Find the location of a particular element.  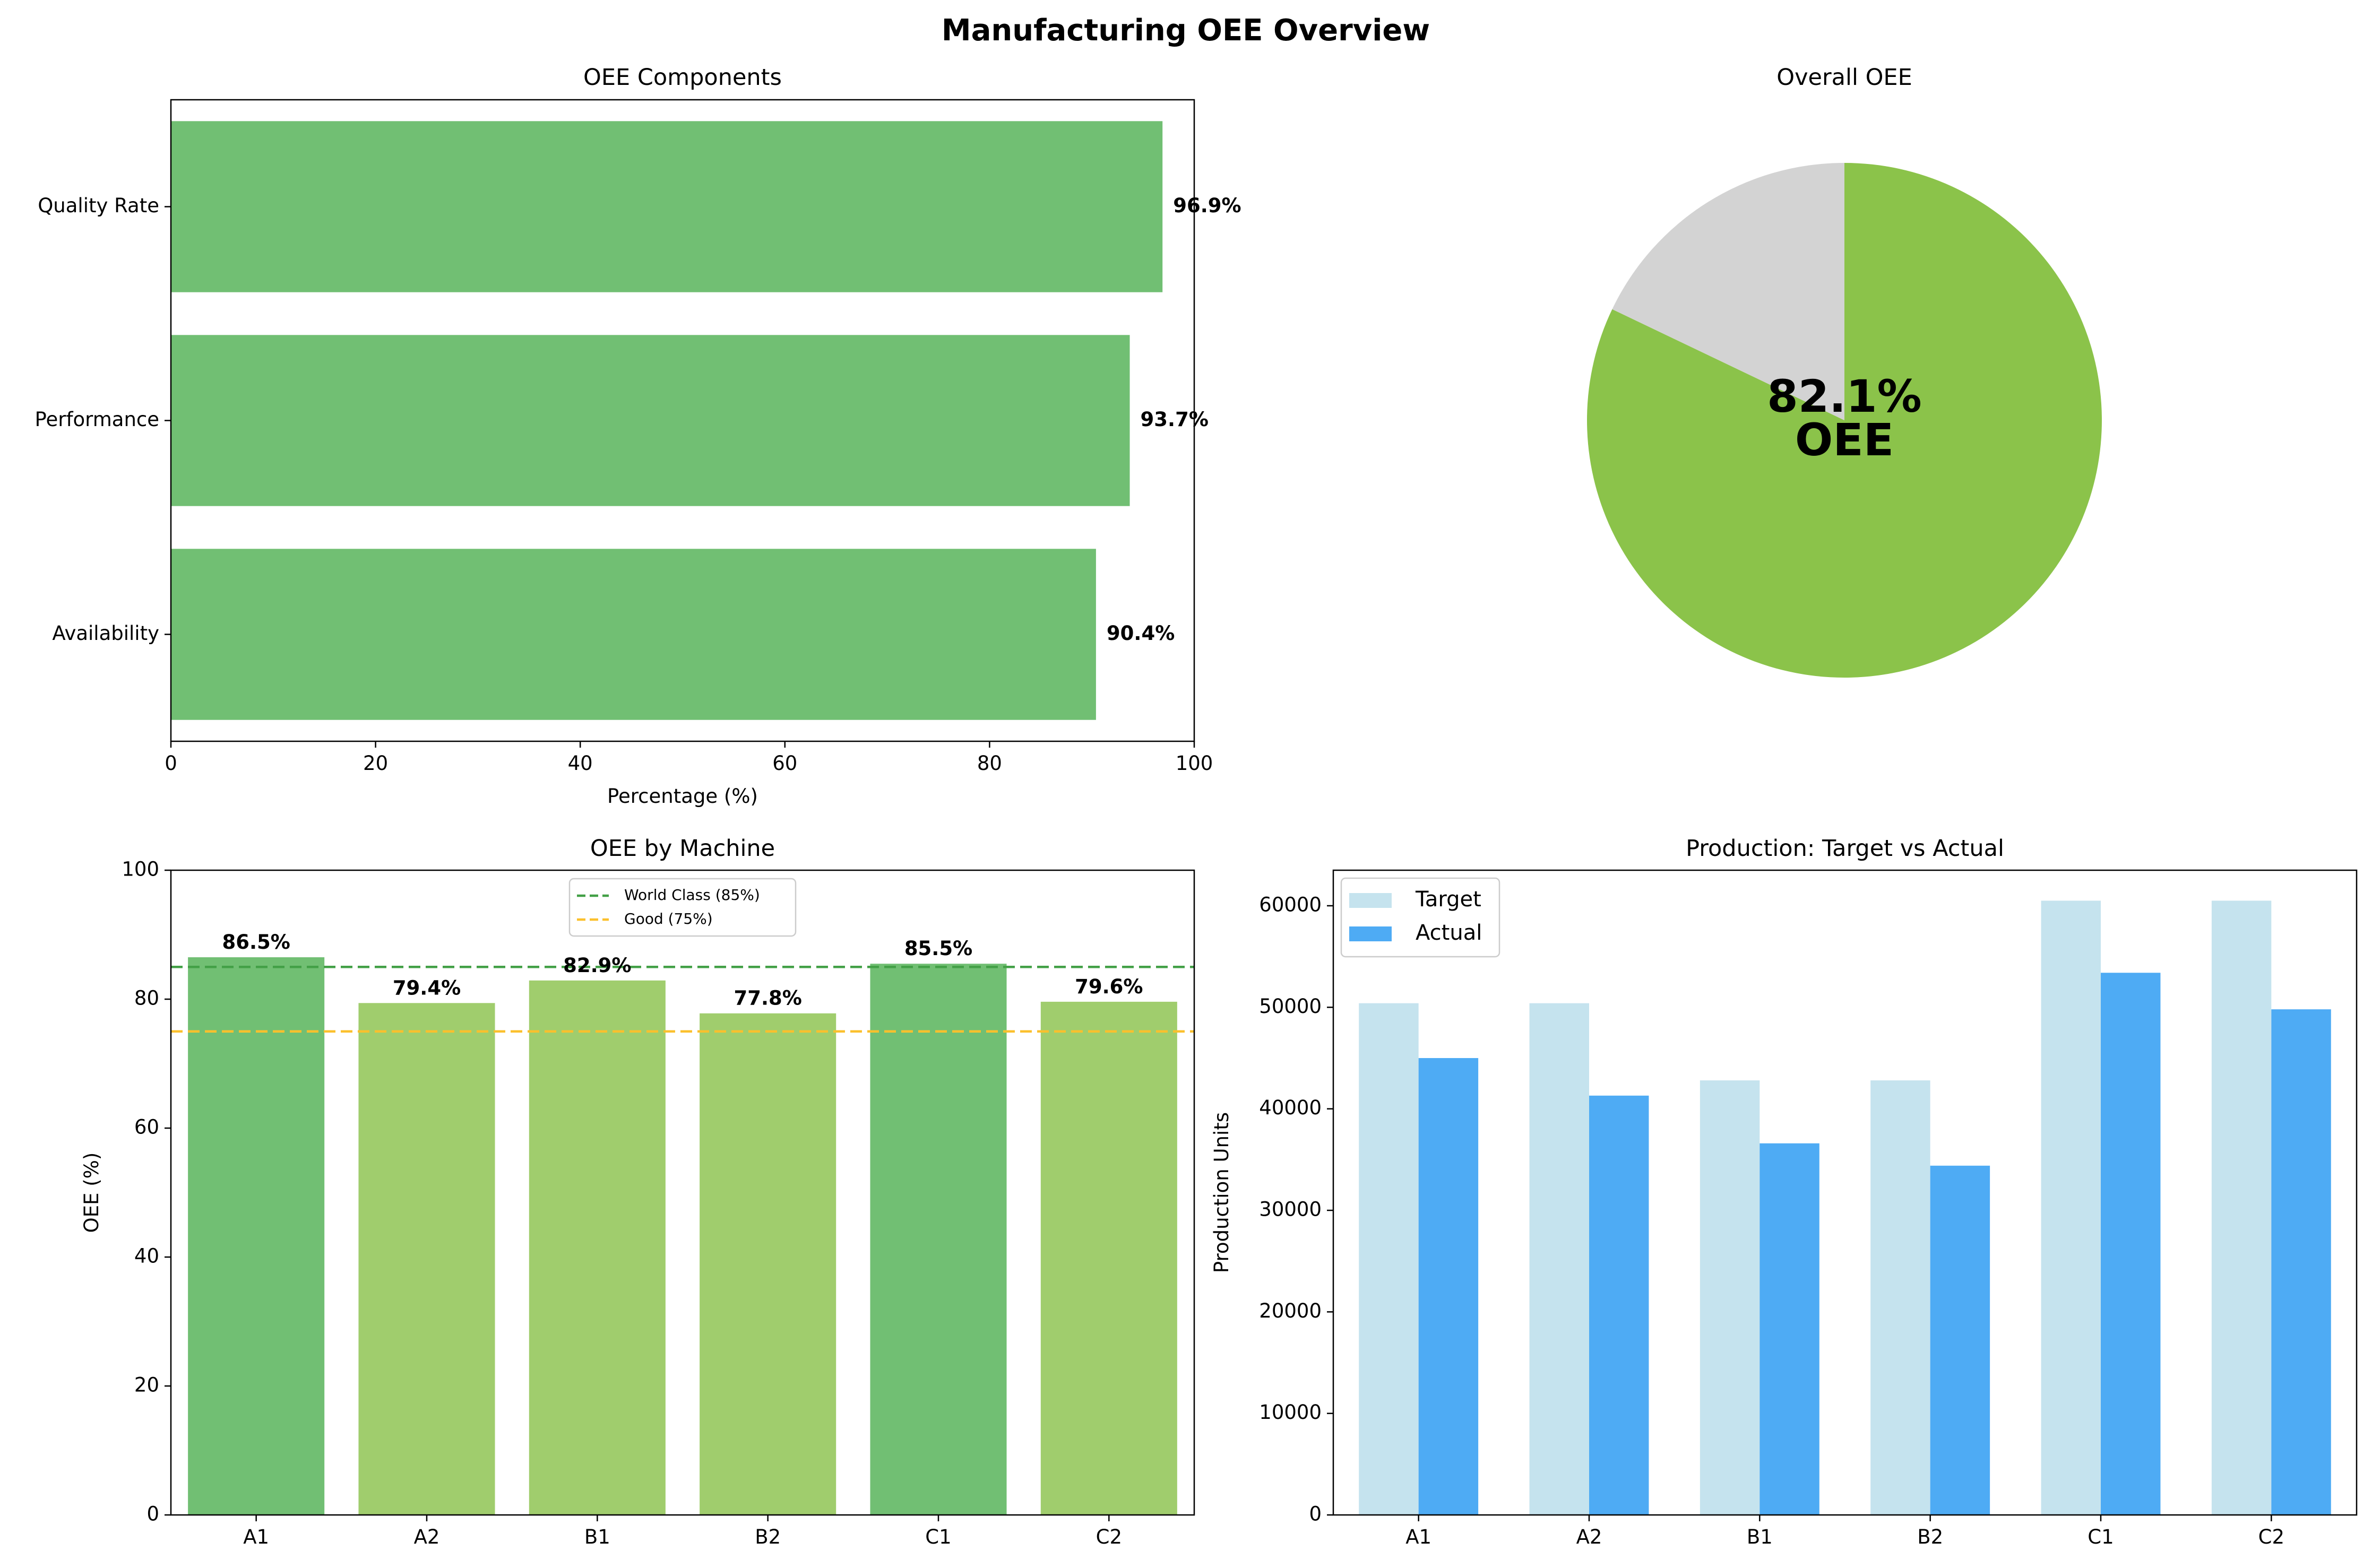

bar-target-a2 is located at coordinates (1559, 1259).